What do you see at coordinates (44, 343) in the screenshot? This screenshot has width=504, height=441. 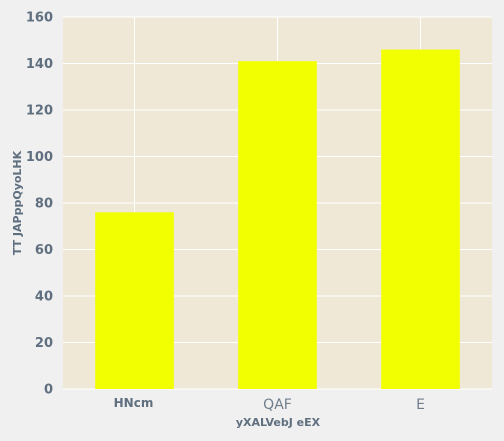 I see `y-tick-label: 20` at bounding box center [44, 343].